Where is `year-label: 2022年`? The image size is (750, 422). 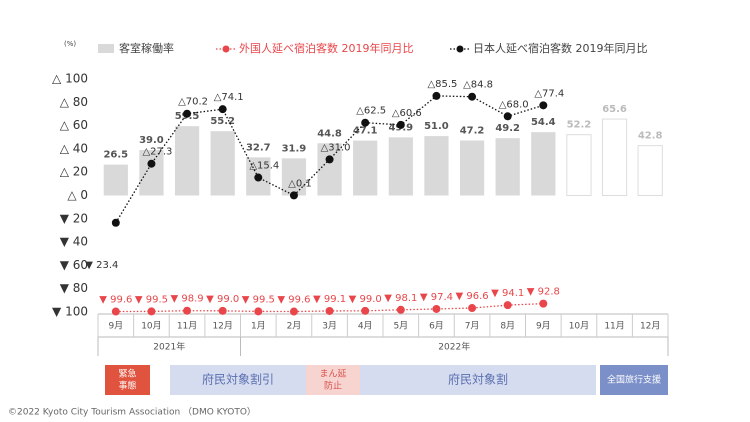 year-label: 2022年 is located at coordinates (454, 347).